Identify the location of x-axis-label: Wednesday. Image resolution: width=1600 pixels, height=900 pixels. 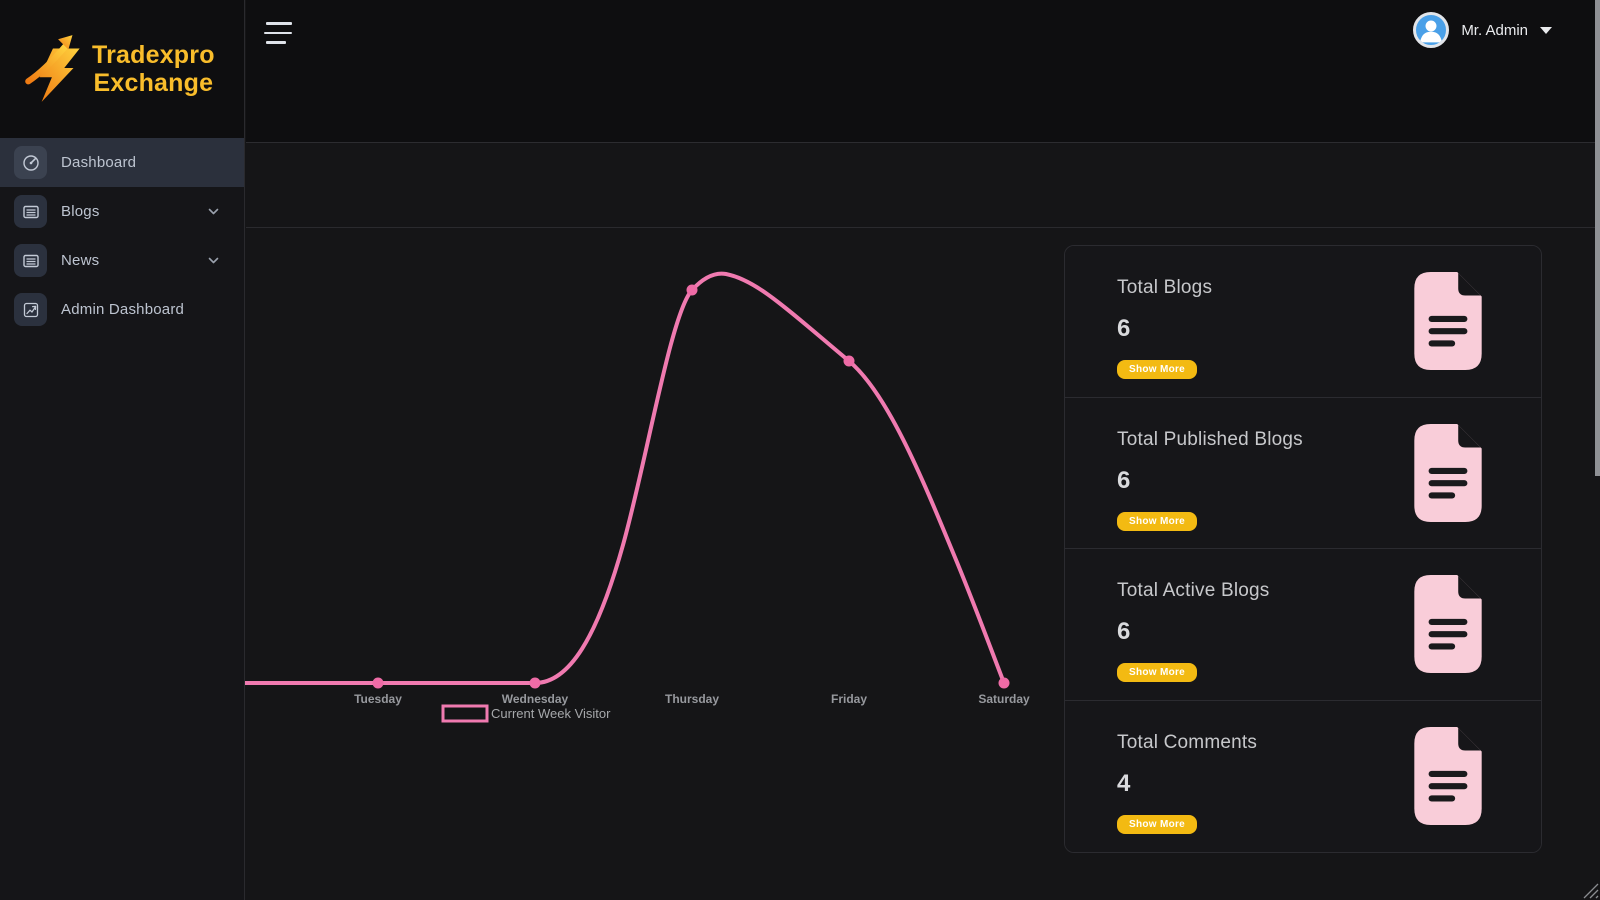
(535, 699).